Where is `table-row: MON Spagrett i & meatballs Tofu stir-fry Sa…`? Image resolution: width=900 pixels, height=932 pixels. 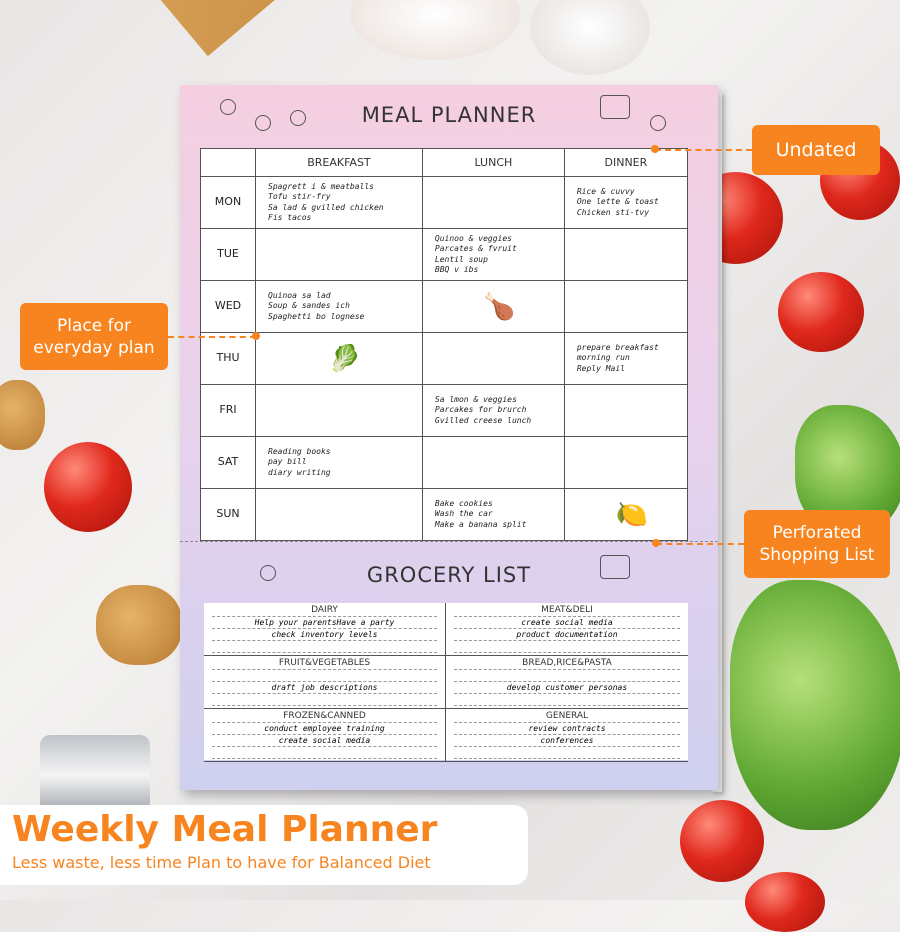
table-row: MON Spagrett i & meatballs Tofu stir-fry Sa… is located at coordinates (444, 202).